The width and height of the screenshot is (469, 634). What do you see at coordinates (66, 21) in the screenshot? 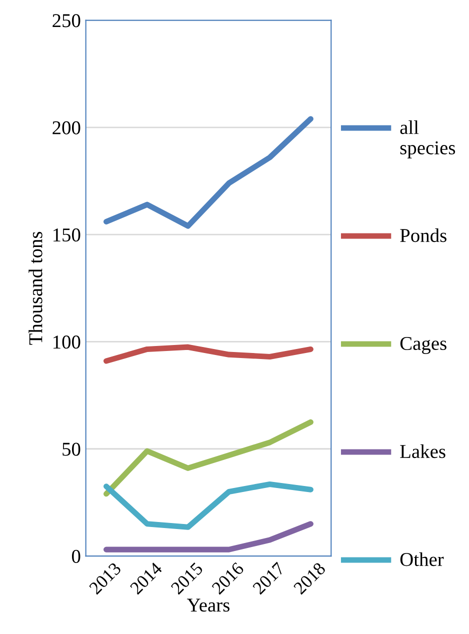
I see `y-tick-label: 250` at bounding box center [66, 21].